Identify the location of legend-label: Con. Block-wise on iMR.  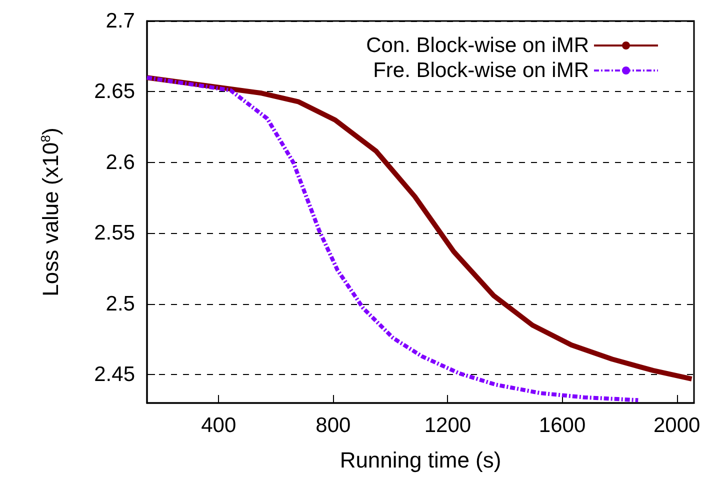
(477, 45).